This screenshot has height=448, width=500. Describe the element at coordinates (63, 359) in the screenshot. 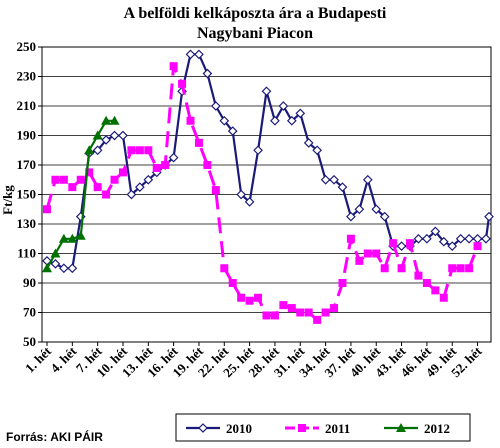

I see `x-tick-label: 4. hét` at that location.